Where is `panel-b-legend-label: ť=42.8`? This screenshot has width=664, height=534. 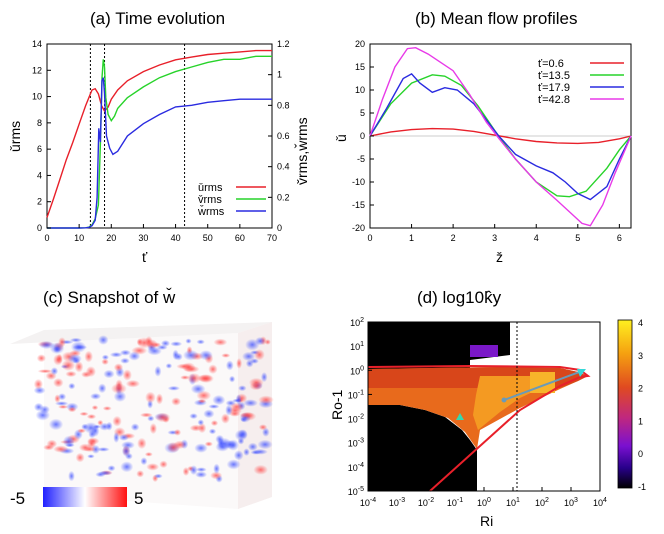 panel-b-legend-label: ť=42.8 is located at coordinates (554, 100).